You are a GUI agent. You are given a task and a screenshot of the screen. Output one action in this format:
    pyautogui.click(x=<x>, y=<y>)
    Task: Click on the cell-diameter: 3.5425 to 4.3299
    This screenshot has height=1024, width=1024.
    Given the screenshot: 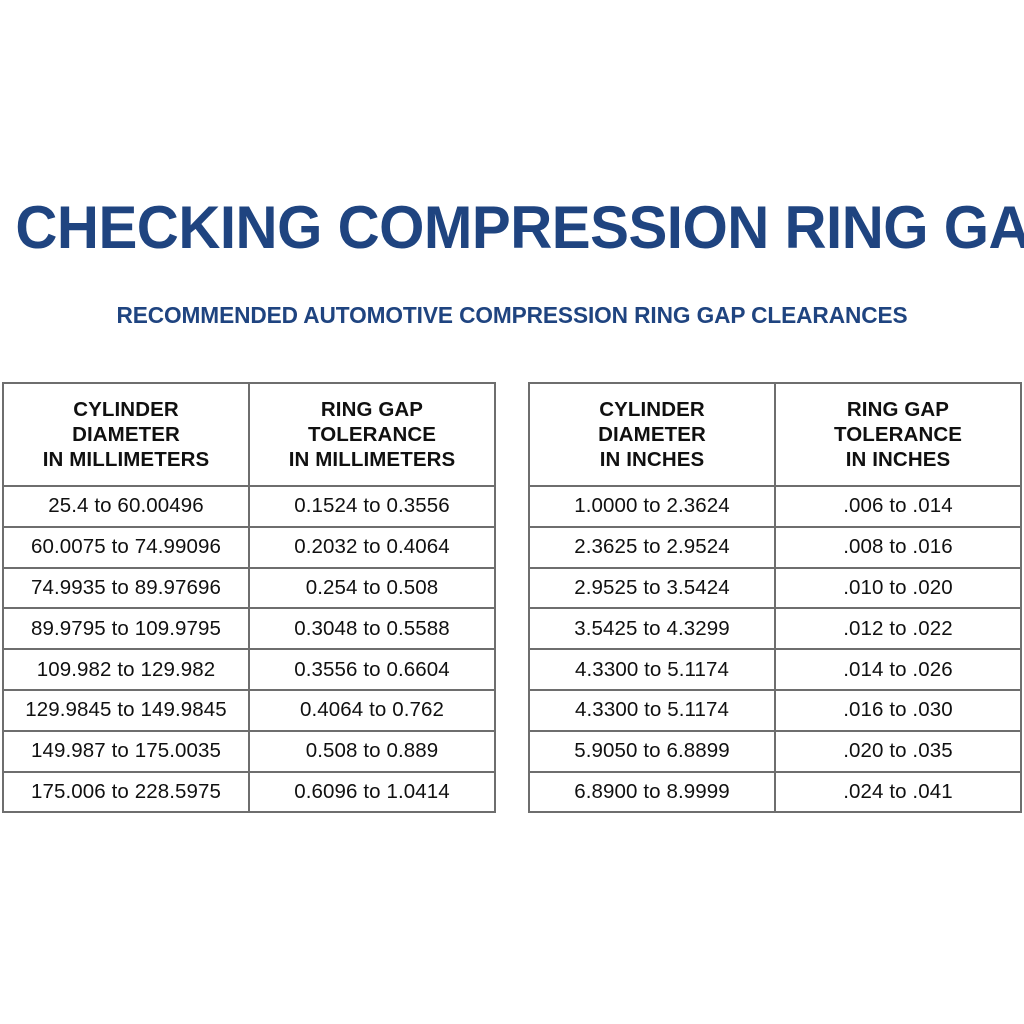 What is the action you would take?
    pyautogui.click(x=652, y=629)
    